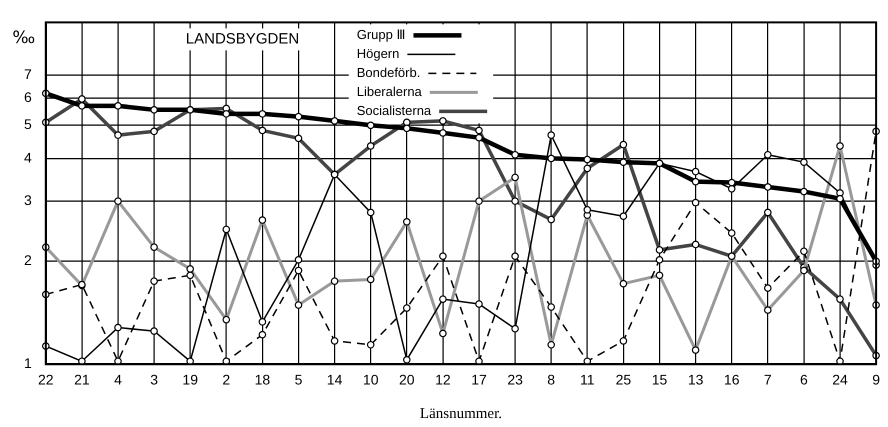 Image resolution: width=888 pixels, height=427 pixels. I want to click on x-tick-label: 5, so click(298, 379).